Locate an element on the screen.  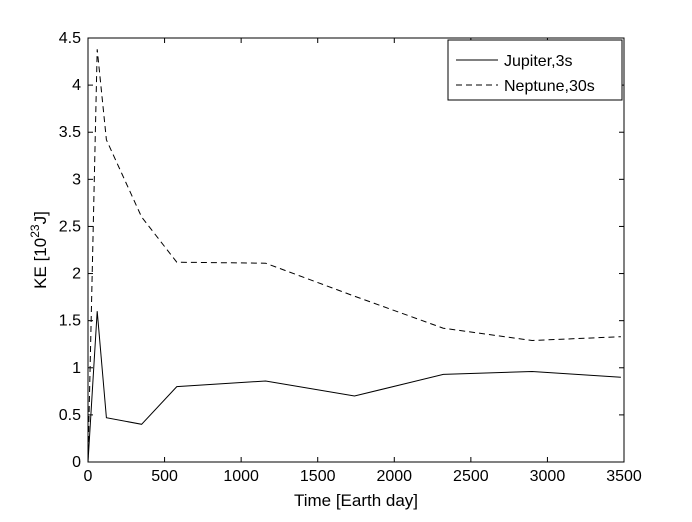
legend: Jupiter,3s Neptune,30s is located at coordinates (535, 70).